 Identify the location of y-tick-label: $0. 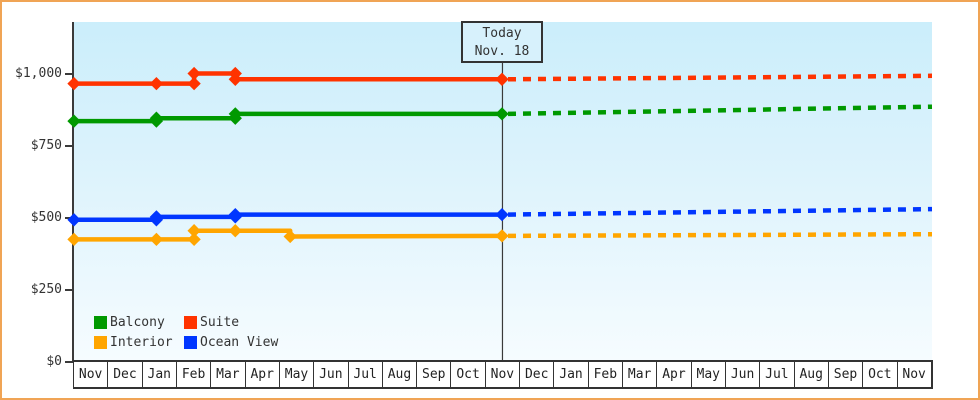
(54, 361).